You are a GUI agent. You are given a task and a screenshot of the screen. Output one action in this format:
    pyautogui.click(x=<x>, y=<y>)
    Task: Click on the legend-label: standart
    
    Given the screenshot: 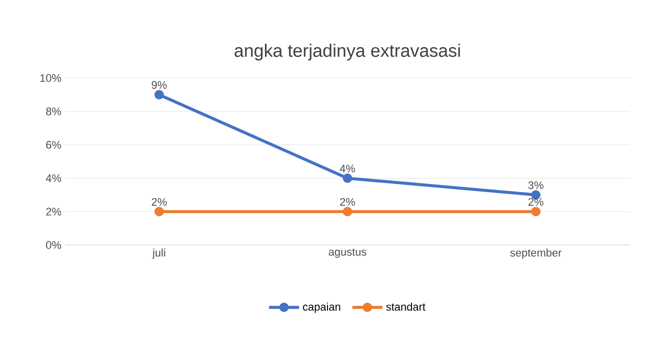 What is the action you would take?
    pyautogui.click(x=406, y=306)
    